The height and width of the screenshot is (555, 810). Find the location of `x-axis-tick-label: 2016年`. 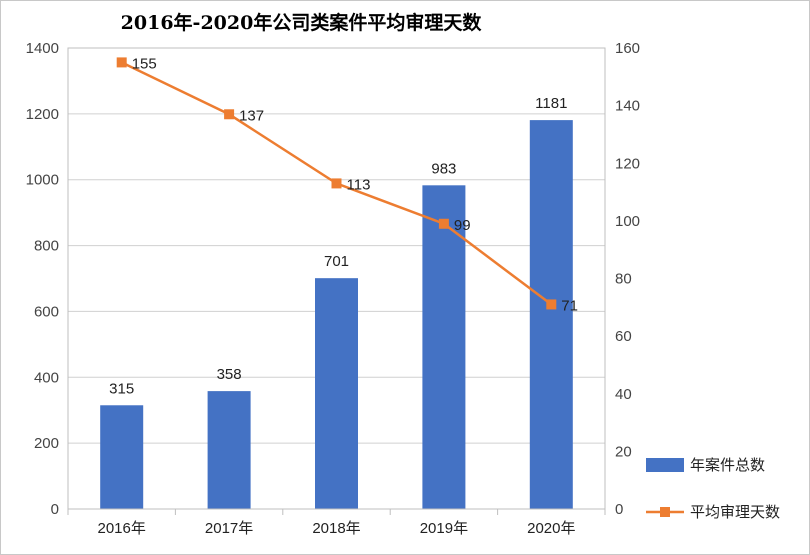

x-axis-tick-label: 2016年 is located at coordinates (122, 528).